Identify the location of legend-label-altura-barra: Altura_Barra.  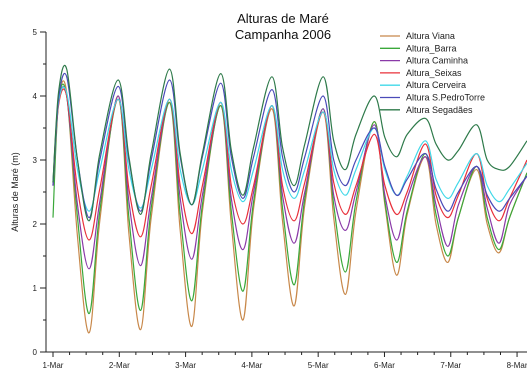
(431, 48).